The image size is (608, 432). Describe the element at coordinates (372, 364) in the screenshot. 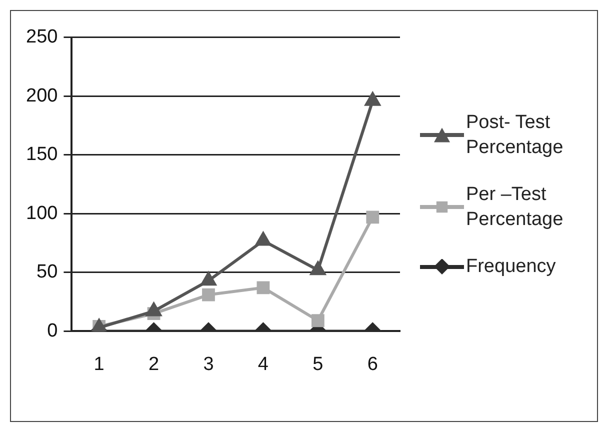

I see `x-tick-label: 6` at that location.